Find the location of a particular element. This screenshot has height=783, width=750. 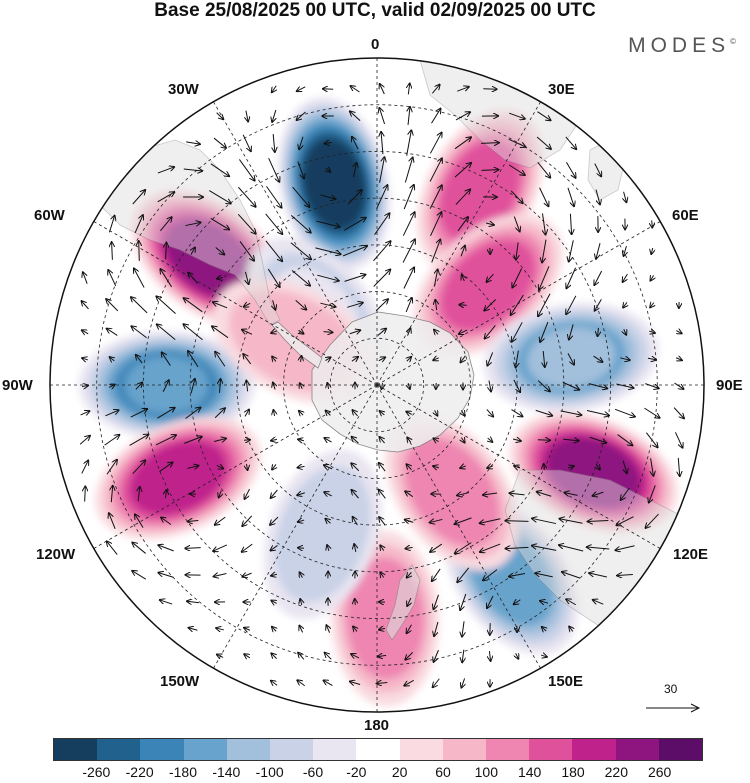

colorbar-tick-label: 180 is located at coordinates (573, 772).